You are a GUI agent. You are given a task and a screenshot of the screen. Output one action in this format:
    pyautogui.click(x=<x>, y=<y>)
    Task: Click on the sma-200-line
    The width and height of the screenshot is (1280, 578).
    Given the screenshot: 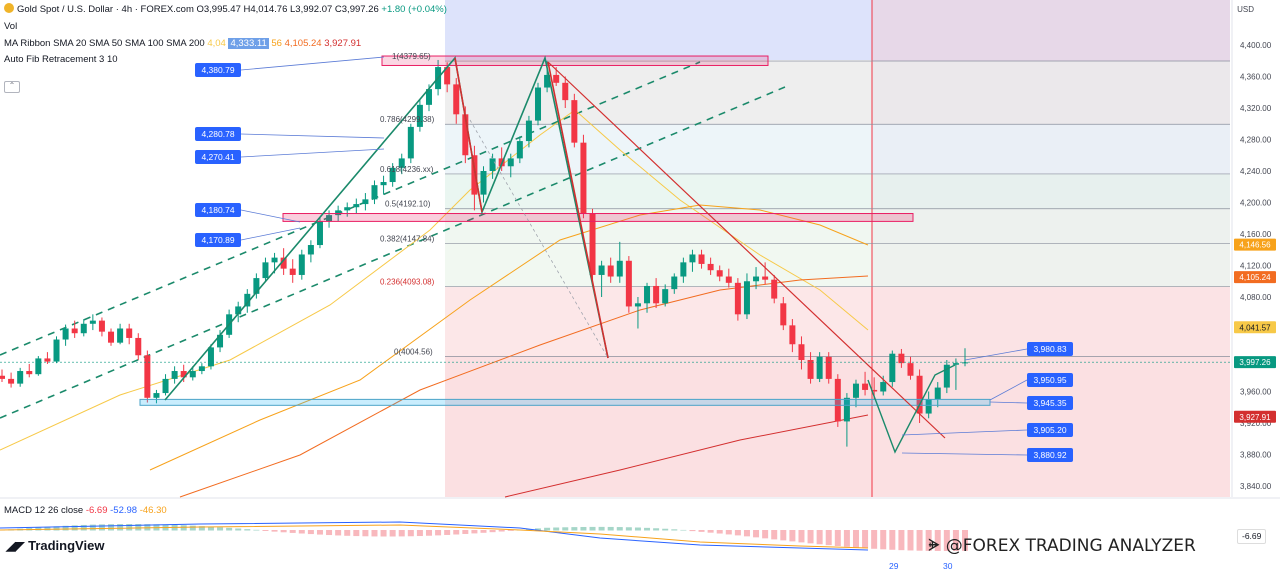 What is the action you would take?
    pyautogui.click(x=686, y=456)
    